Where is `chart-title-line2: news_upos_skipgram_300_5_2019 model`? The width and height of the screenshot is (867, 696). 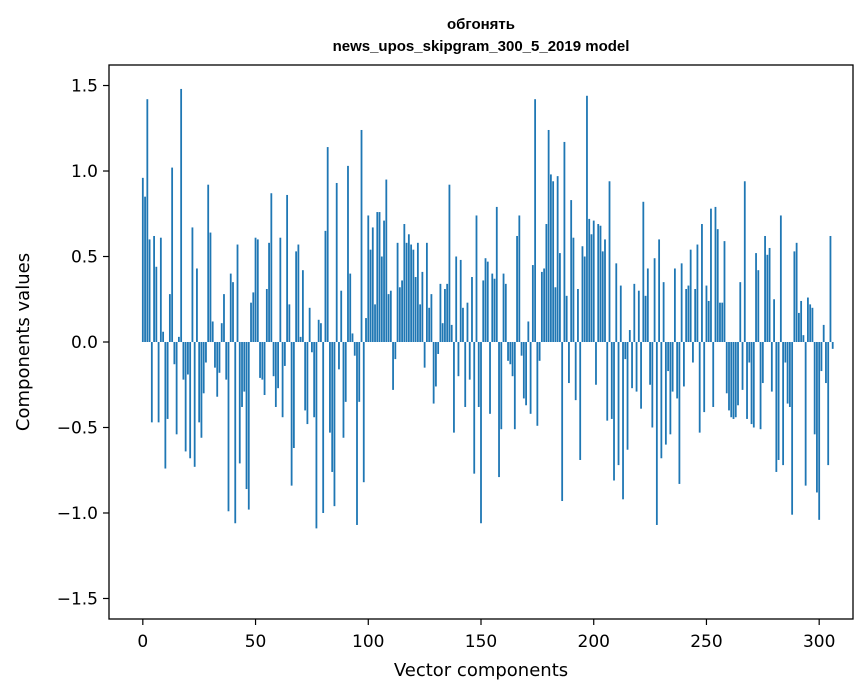 chart-title-line2: news_upos_skipgram_300_5_2019 model is located at coordinates (481, 46).